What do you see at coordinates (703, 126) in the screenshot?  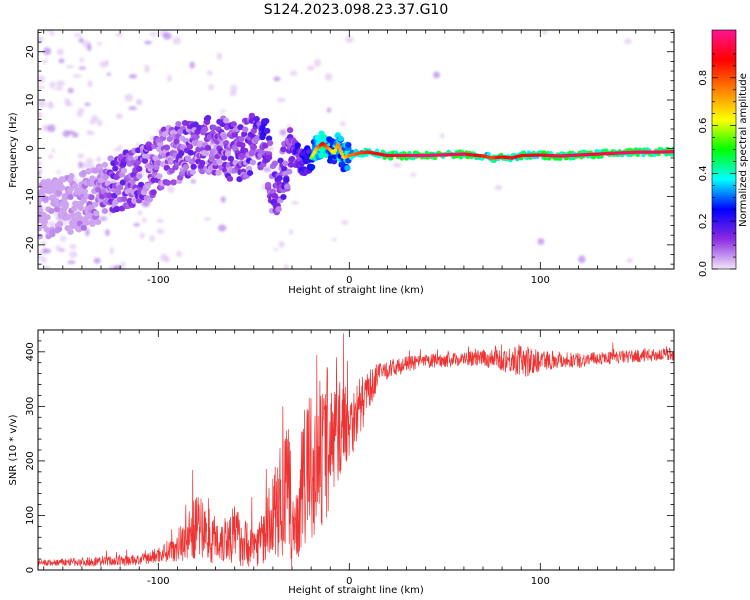 I see `colorbar-tick-label: 0.6` at bounding box center [703, 126].